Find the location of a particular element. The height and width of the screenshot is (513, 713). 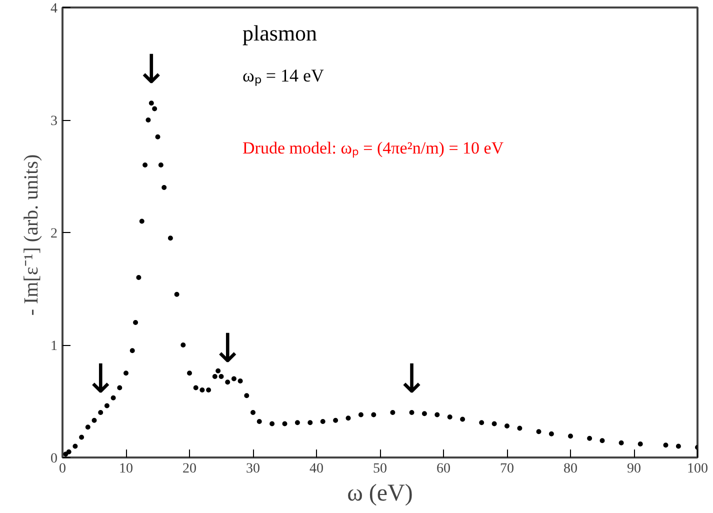

x-tick-label: 70 is located at coordinates (507, 469).